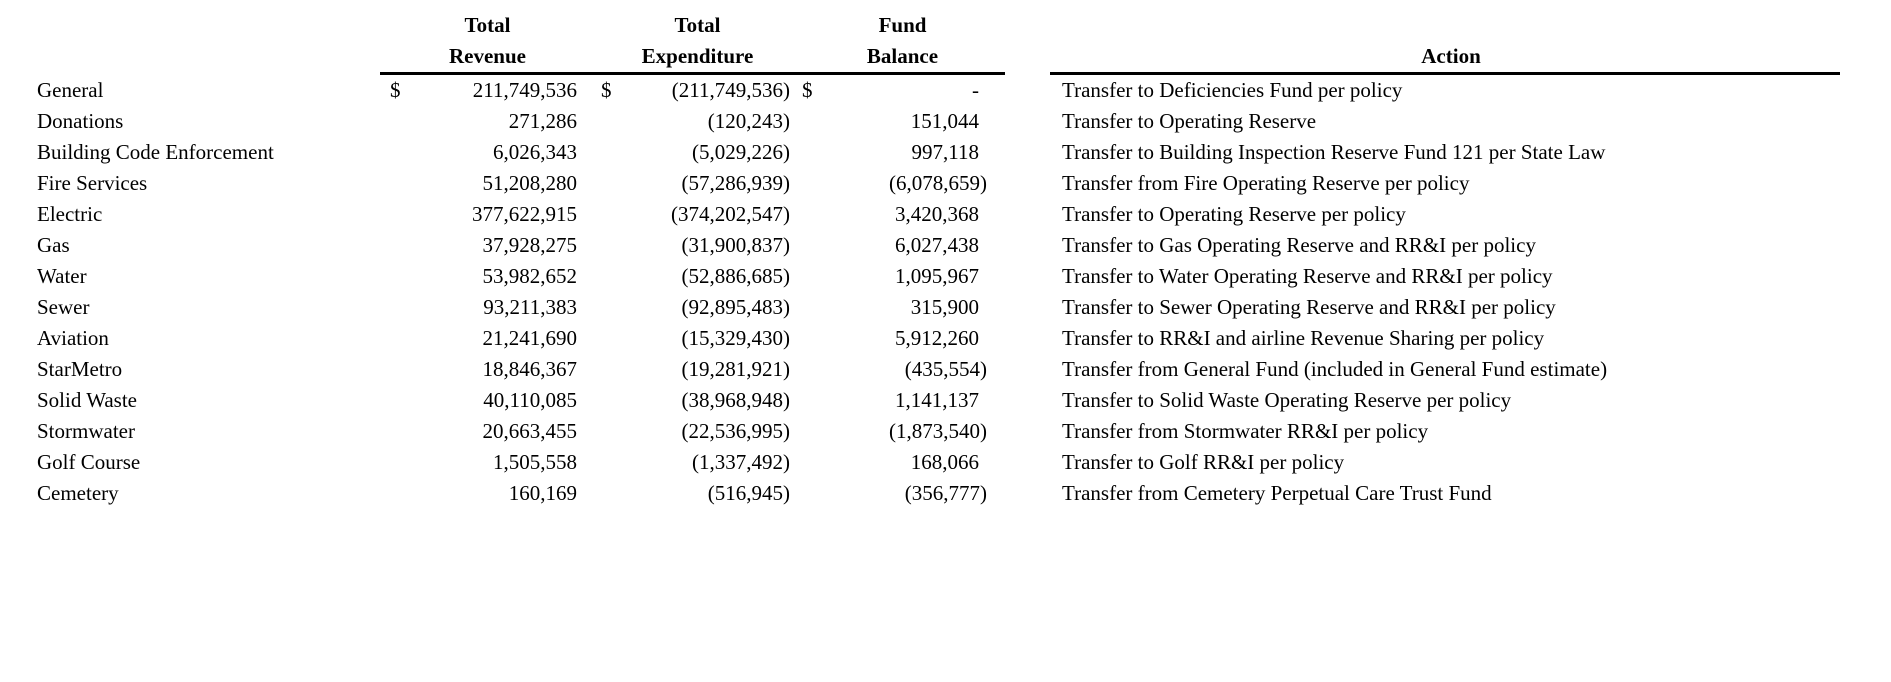 The height and width of the screenshot is (682, 1891). Describe the element at coordinates (530, 307) in the screenshot. I see `revenue-value: 93,211,383` at that location.